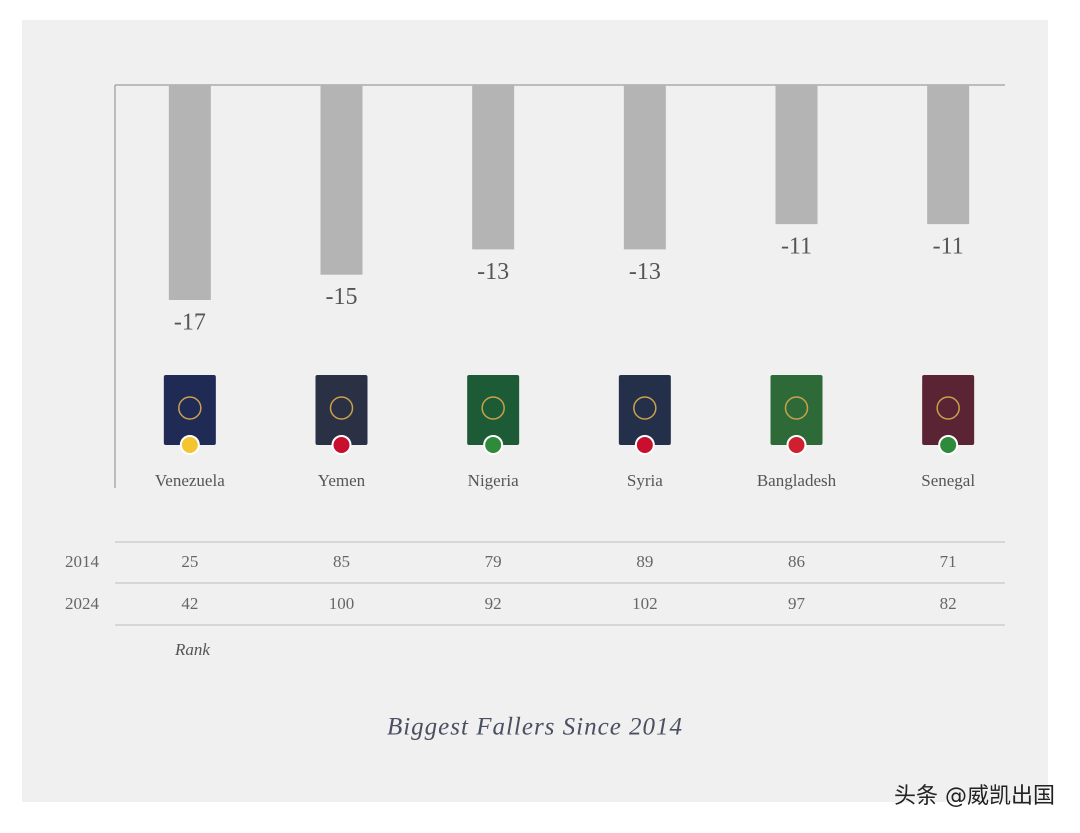  Describe the element at coordinates (82, 561) in the screenshot. I see `row-label: 2014` at that location.